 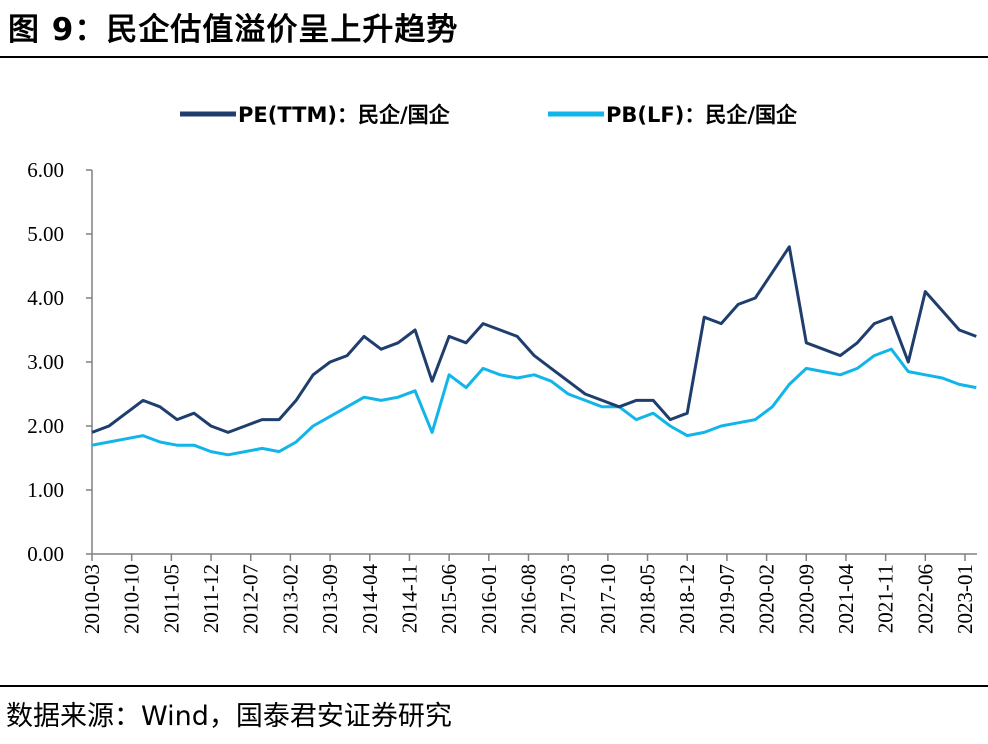 What do you see at coordinates (494, 686) in the screenshot?
I see `source-divider` at bounding box center [494, 686].